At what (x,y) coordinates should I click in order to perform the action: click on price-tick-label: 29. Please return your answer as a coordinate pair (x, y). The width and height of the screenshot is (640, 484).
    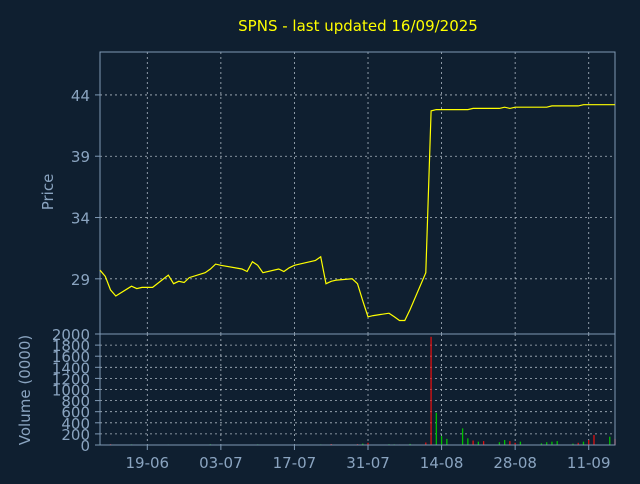
    Looking at the image, I should click on (80, 280).